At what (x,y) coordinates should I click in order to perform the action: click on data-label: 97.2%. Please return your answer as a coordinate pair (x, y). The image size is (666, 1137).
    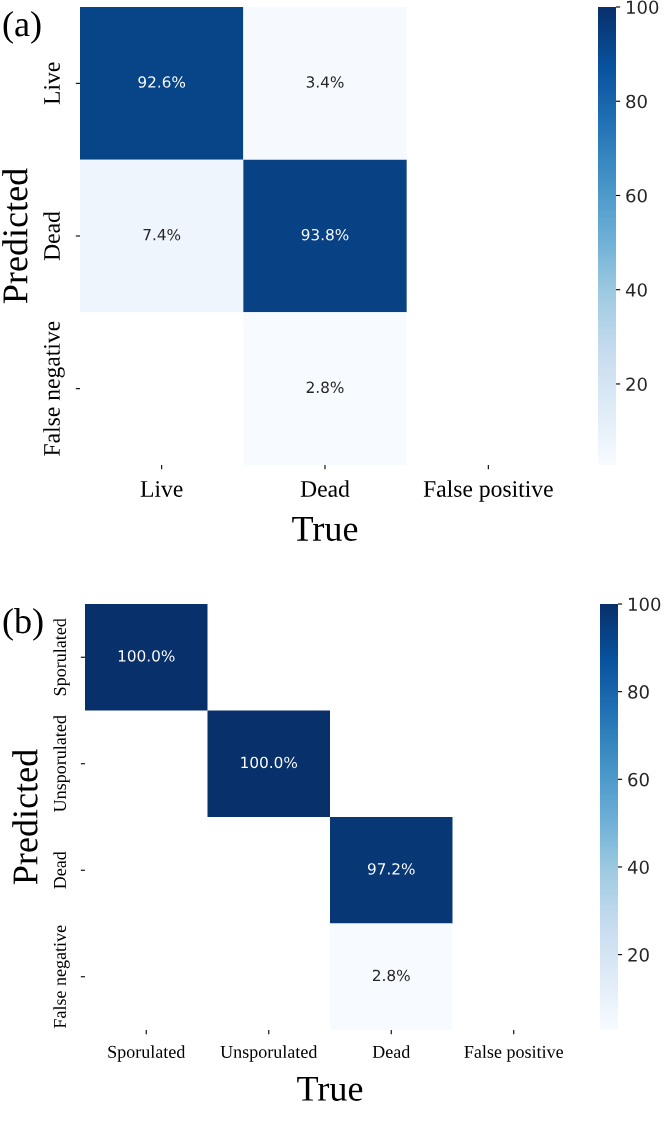
    Looking at the image, I should click on (391, 869).